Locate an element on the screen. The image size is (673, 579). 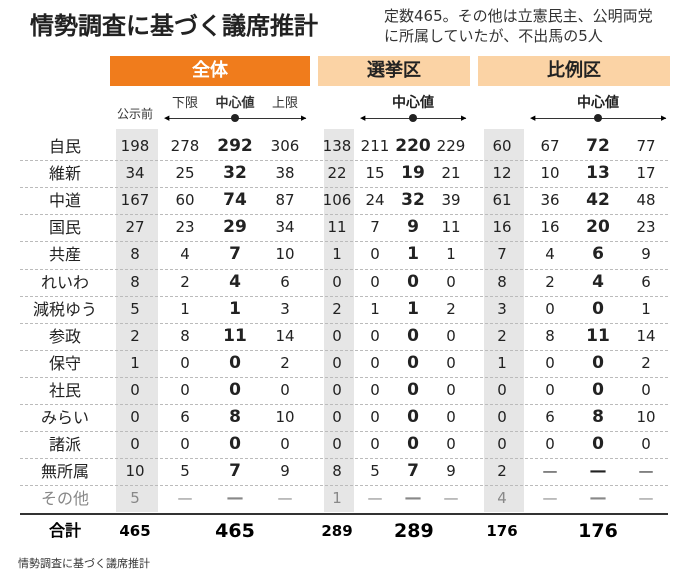
cell: 306 is located at coordinates (285, 146).